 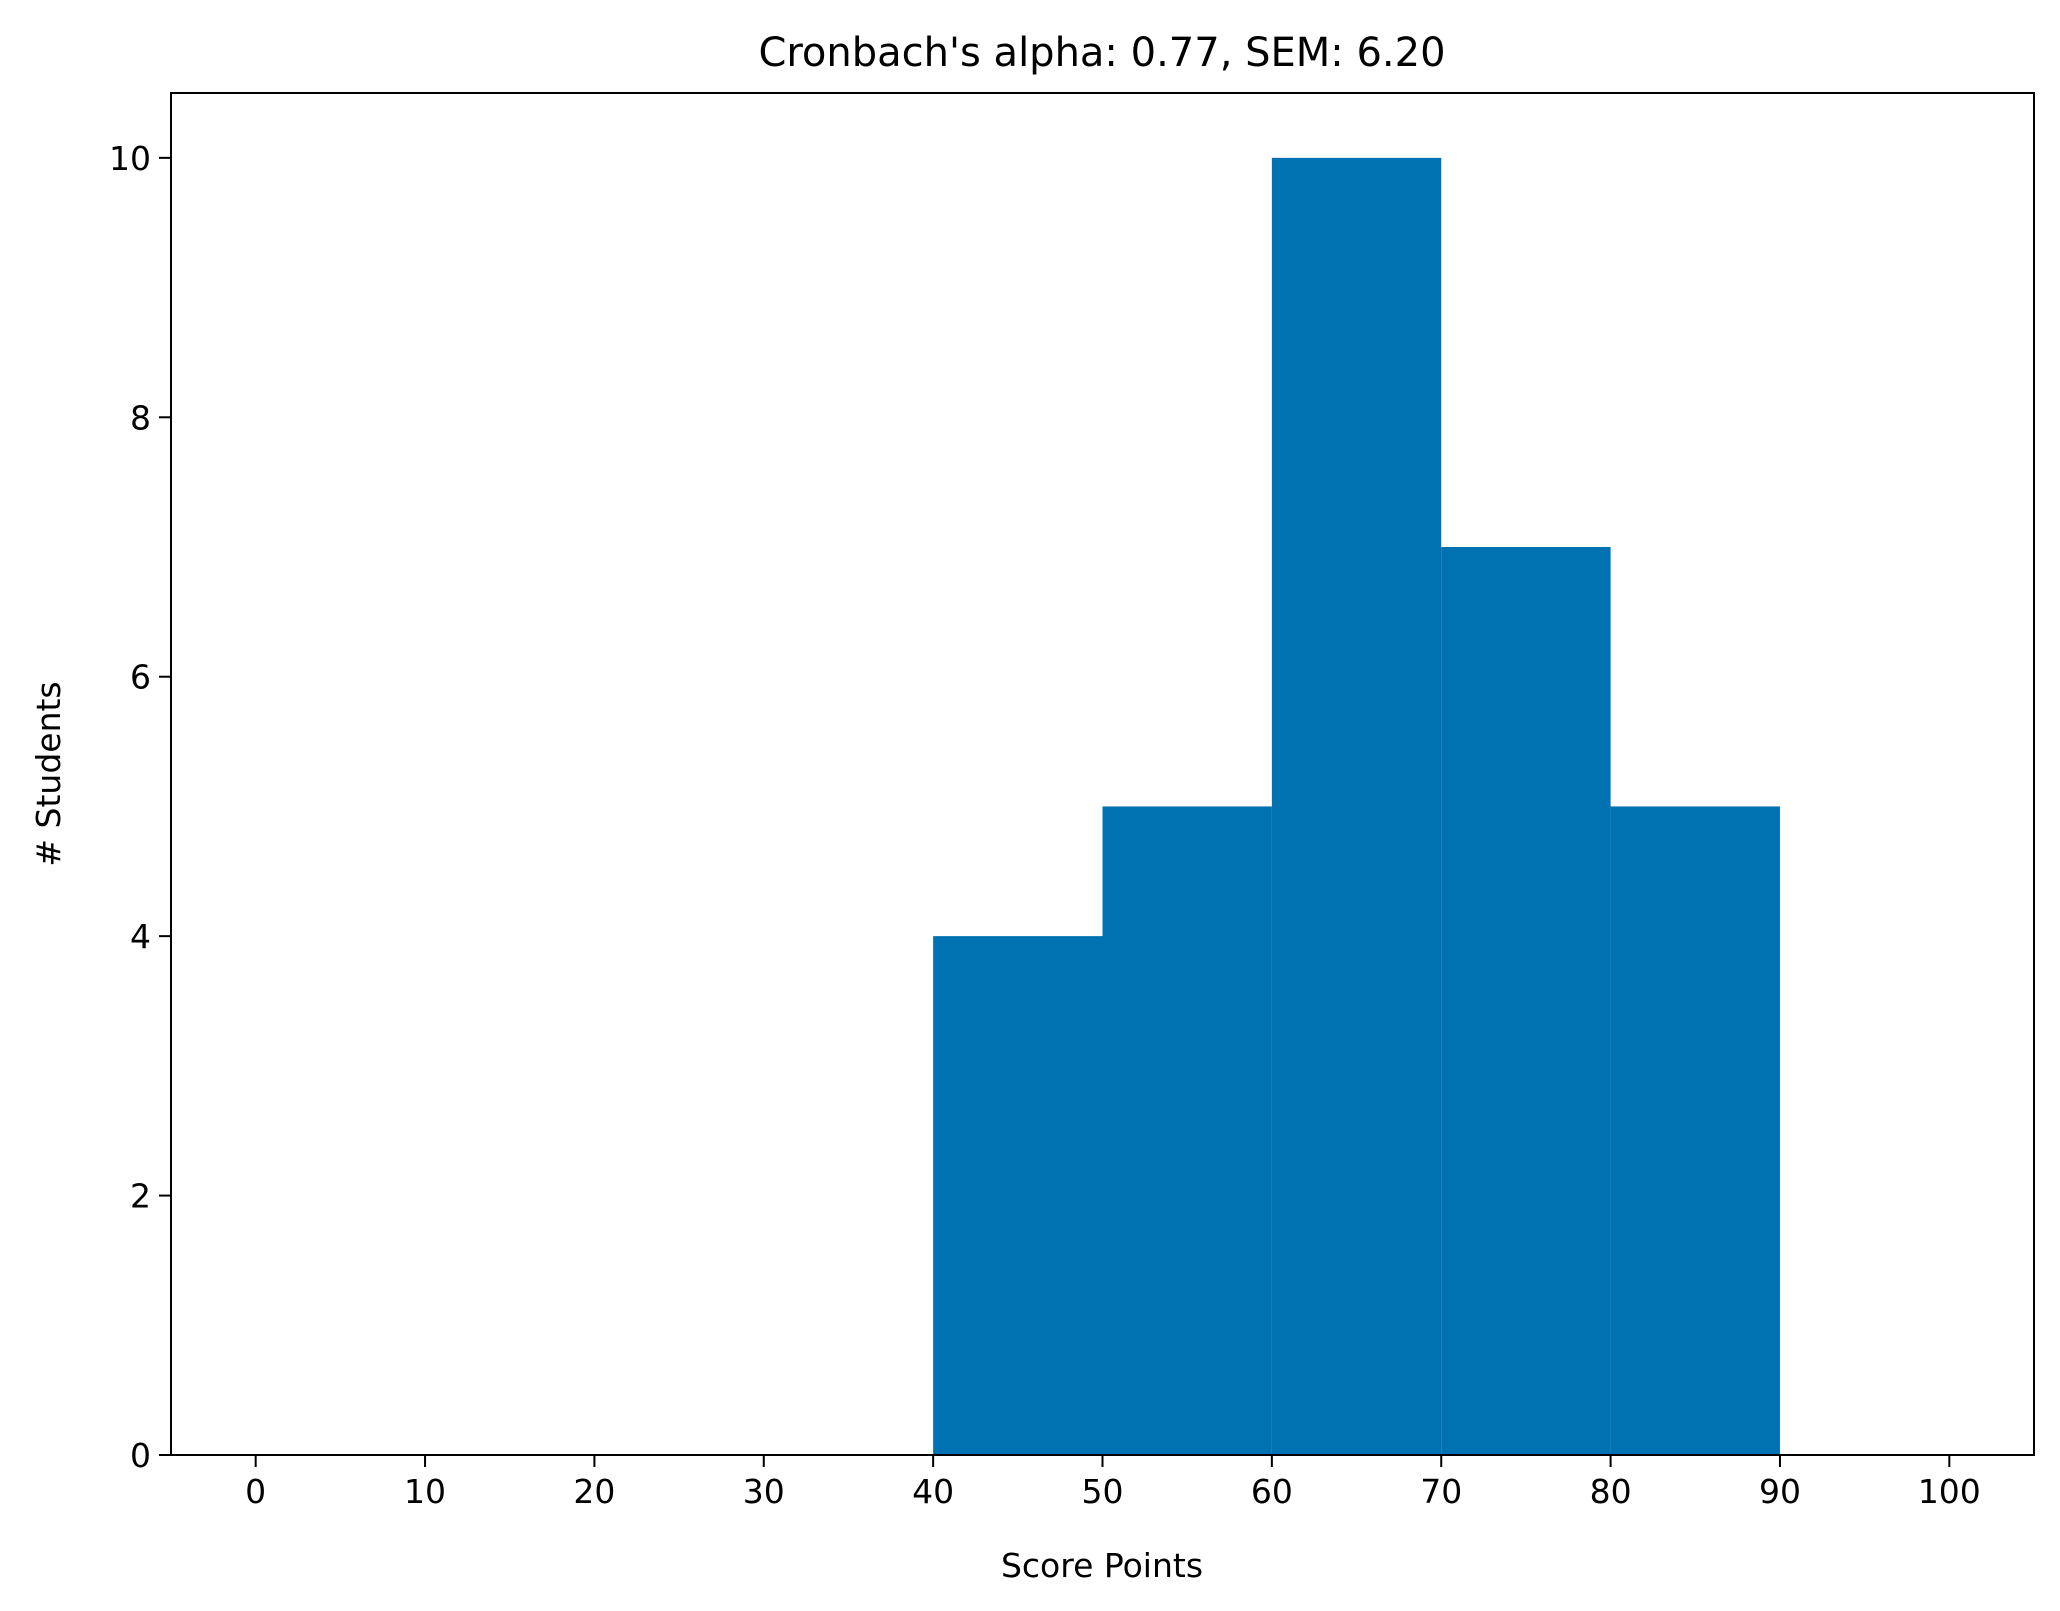 What do you see at coordinates (130, 158) in the screenshot?
I see `y-tick-label: 10` at bounding box center [130, 158].